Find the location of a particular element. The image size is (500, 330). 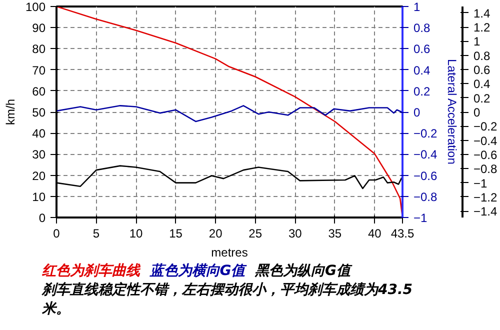

y3-tick-label: −0.2 is located at coordinates (486, 127).